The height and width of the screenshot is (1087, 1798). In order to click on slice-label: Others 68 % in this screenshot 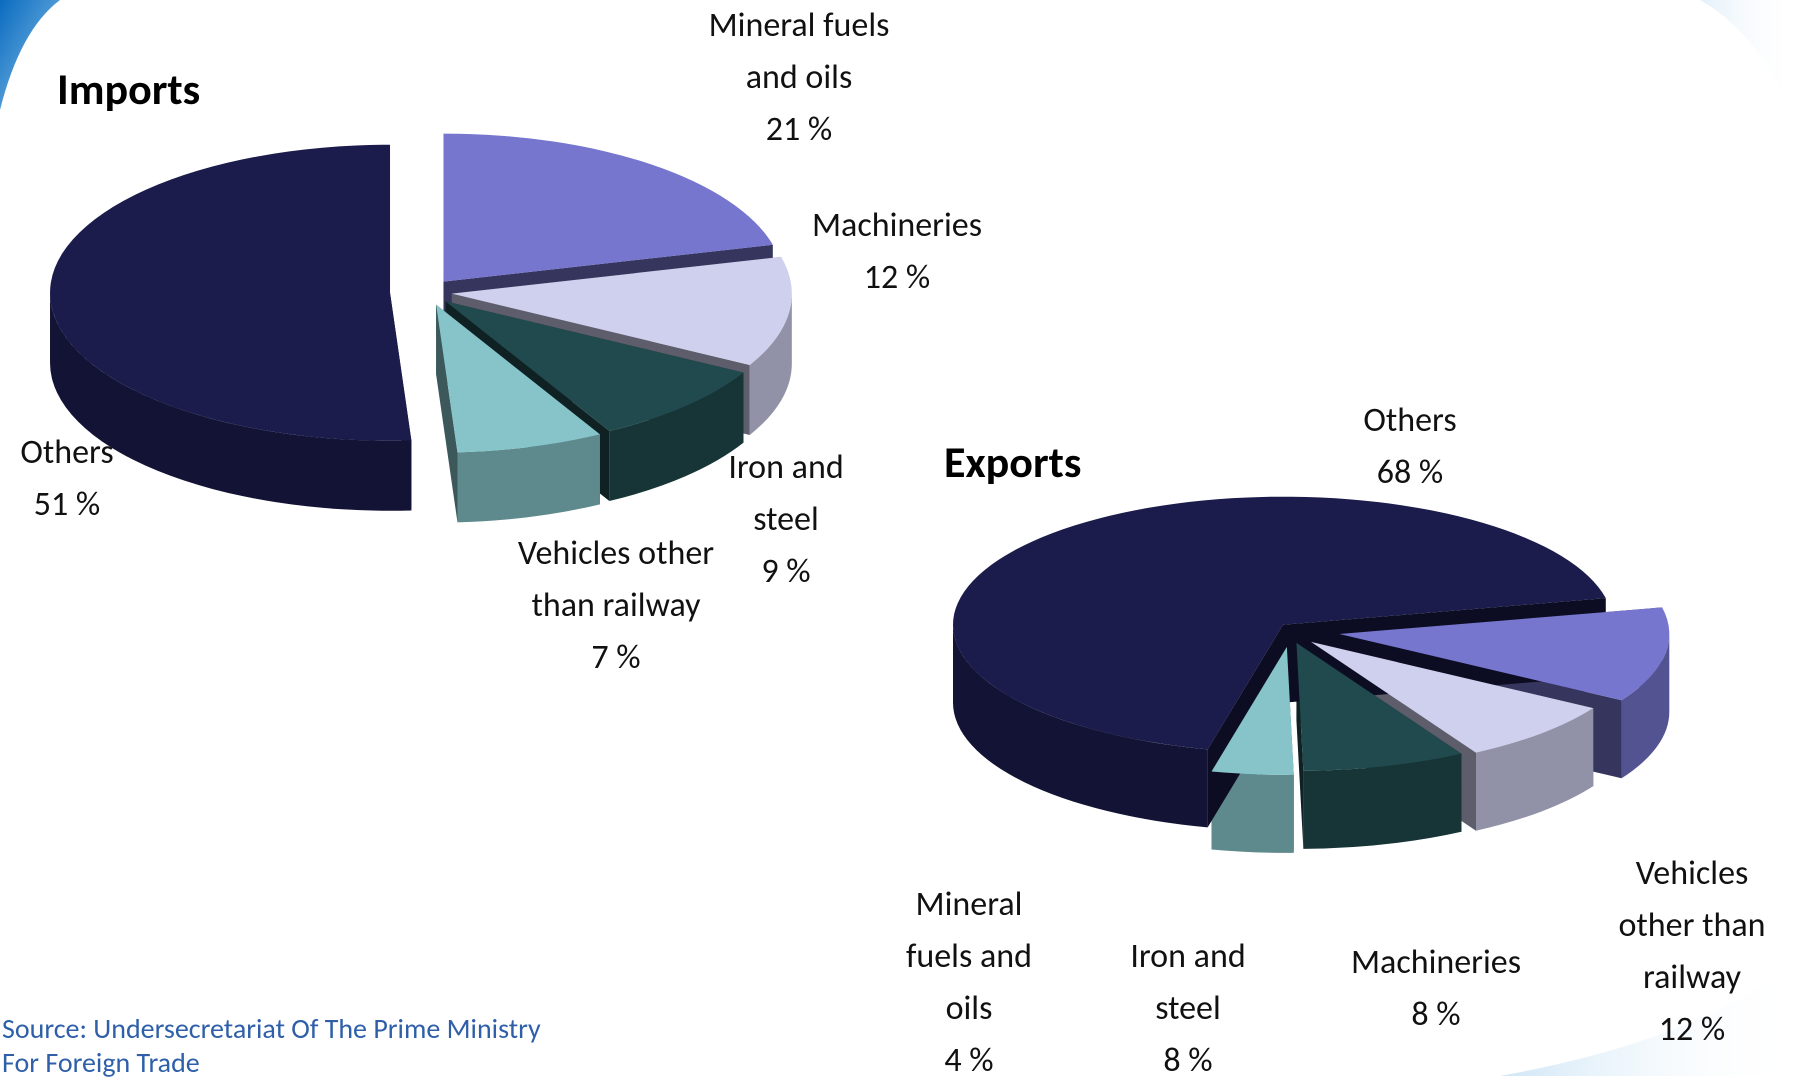, I will do `click(1410, 447)`.